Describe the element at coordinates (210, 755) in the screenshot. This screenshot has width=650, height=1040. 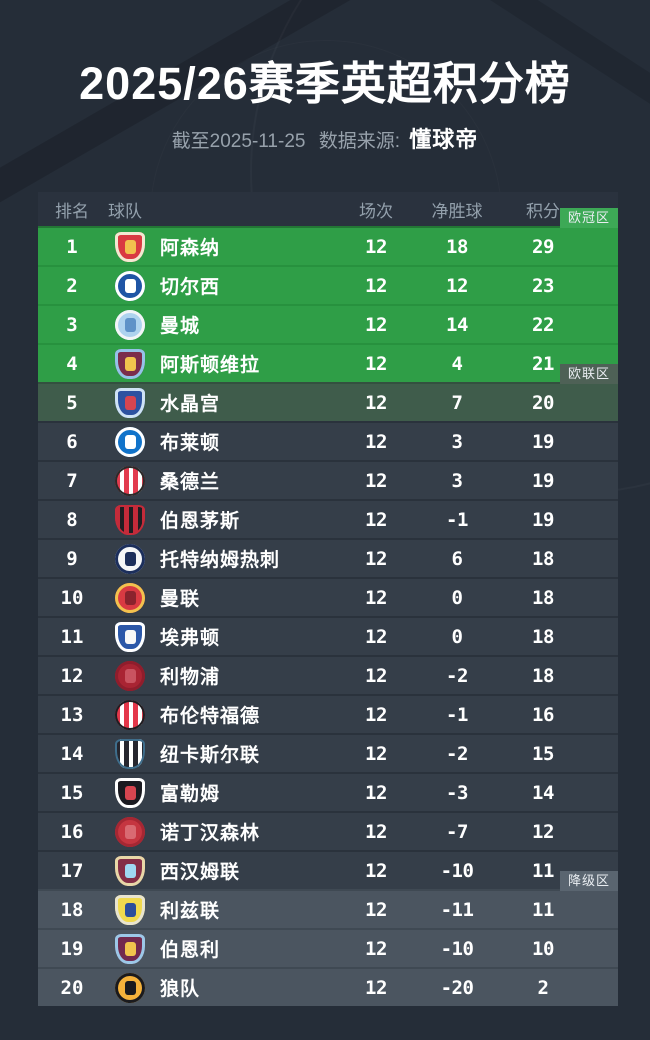
I see `team-name: 纽卡斯尔联` at that location.